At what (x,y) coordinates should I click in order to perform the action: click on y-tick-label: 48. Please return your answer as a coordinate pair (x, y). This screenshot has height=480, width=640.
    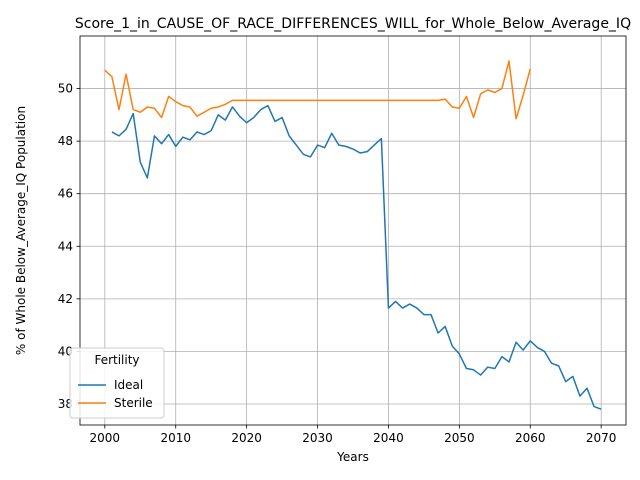
    Looking at the image, I should click on (65, 141).